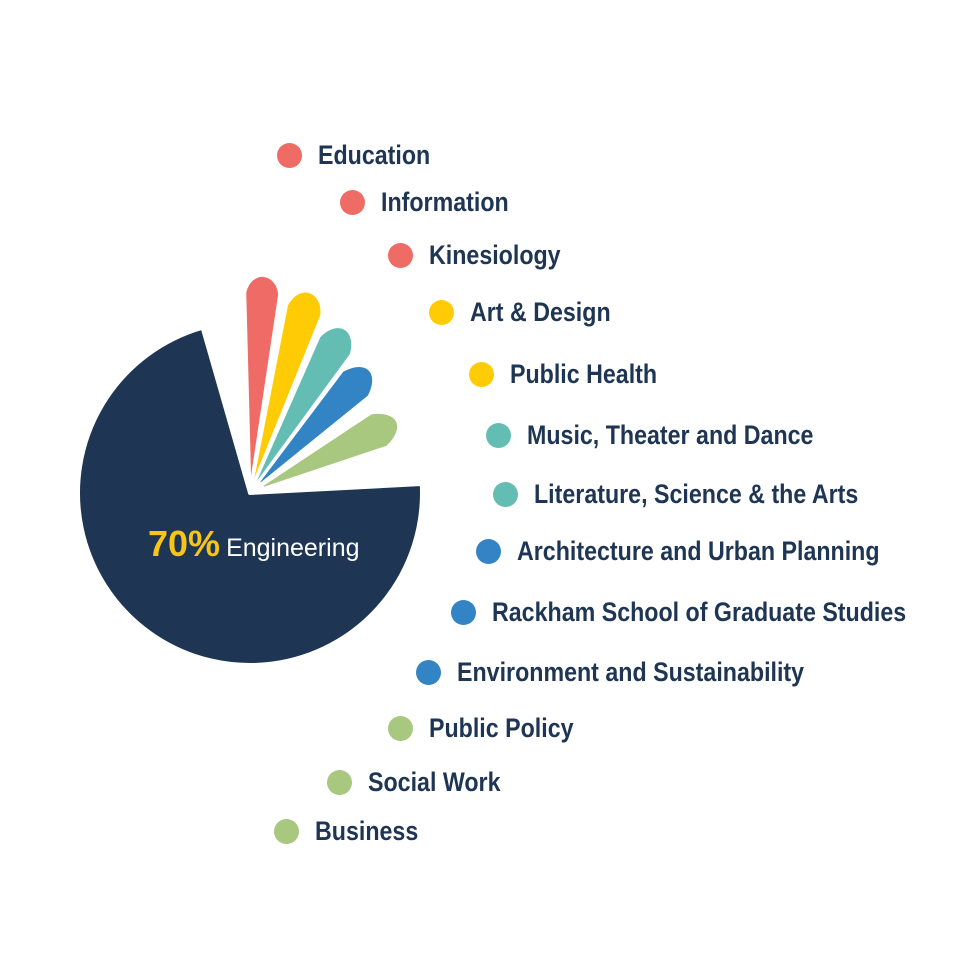  What do you see at coordinates (495, 255) in the screenshot?
I see `legend-label: Kinesiology` at bounding box center [495, 255].